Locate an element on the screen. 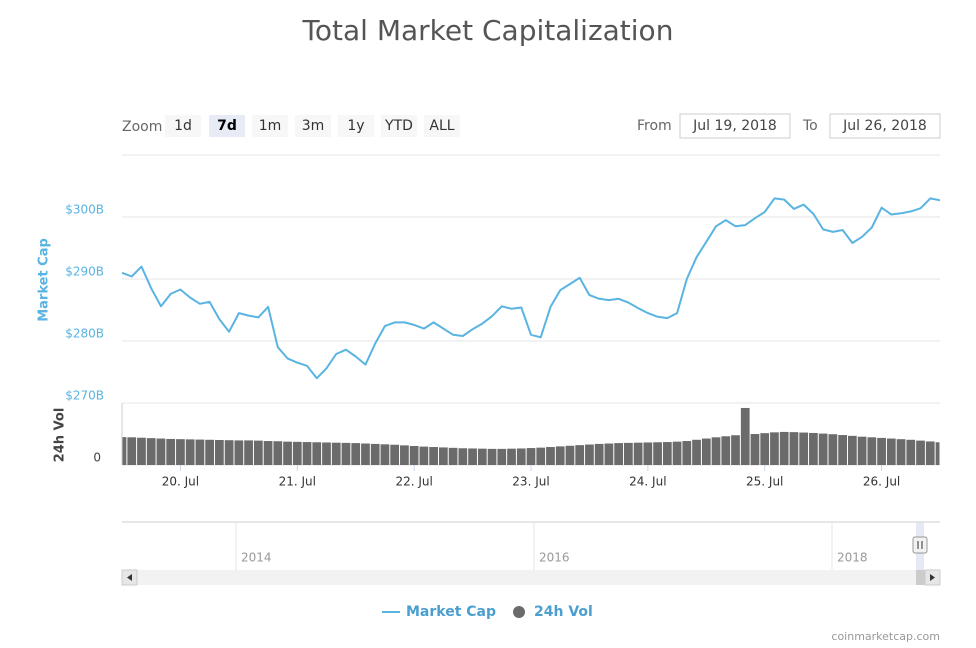 This screenshot has width=976, height=648. scrollbar-track is located at coordinates (531, 577).